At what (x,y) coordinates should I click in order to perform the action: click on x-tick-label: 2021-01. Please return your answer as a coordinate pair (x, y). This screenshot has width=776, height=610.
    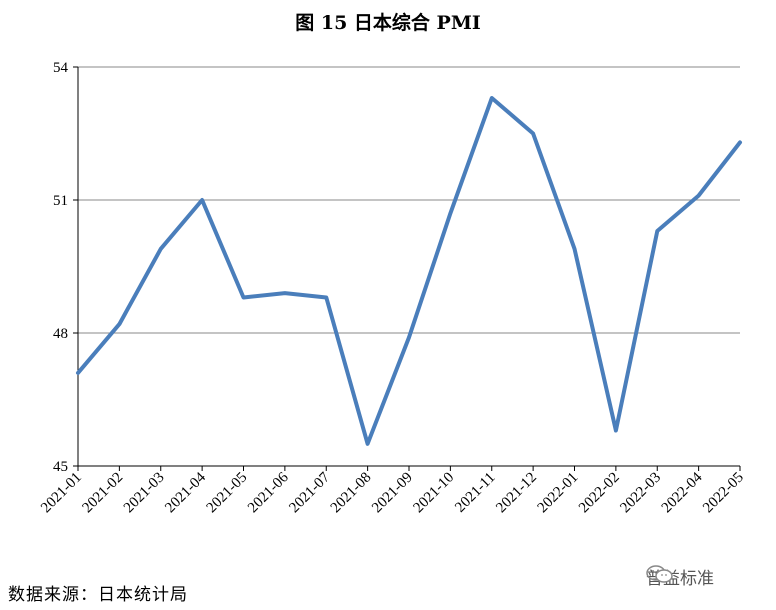
    Looking at the image, I should click on (61, 493).